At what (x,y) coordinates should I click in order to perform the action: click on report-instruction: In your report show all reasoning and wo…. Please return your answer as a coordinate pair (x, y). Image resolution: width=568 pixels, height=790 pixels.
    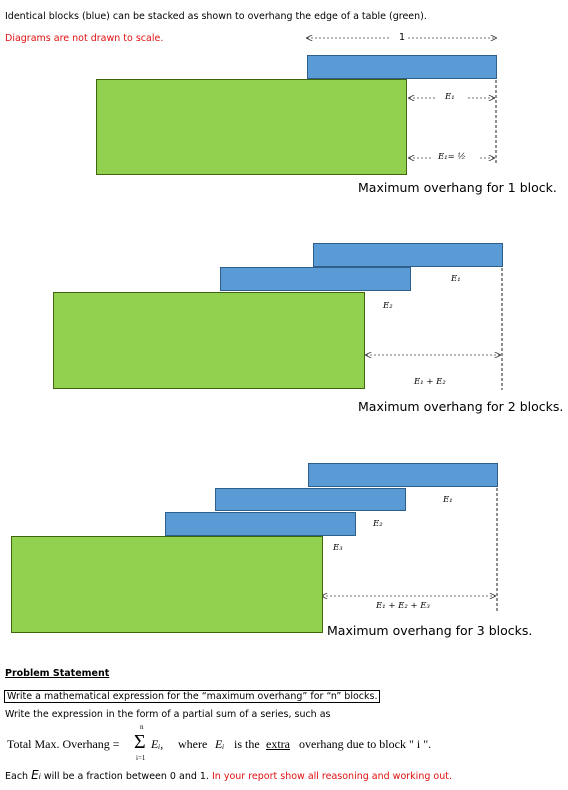
    Looking at the image, I should click on (331, 776).